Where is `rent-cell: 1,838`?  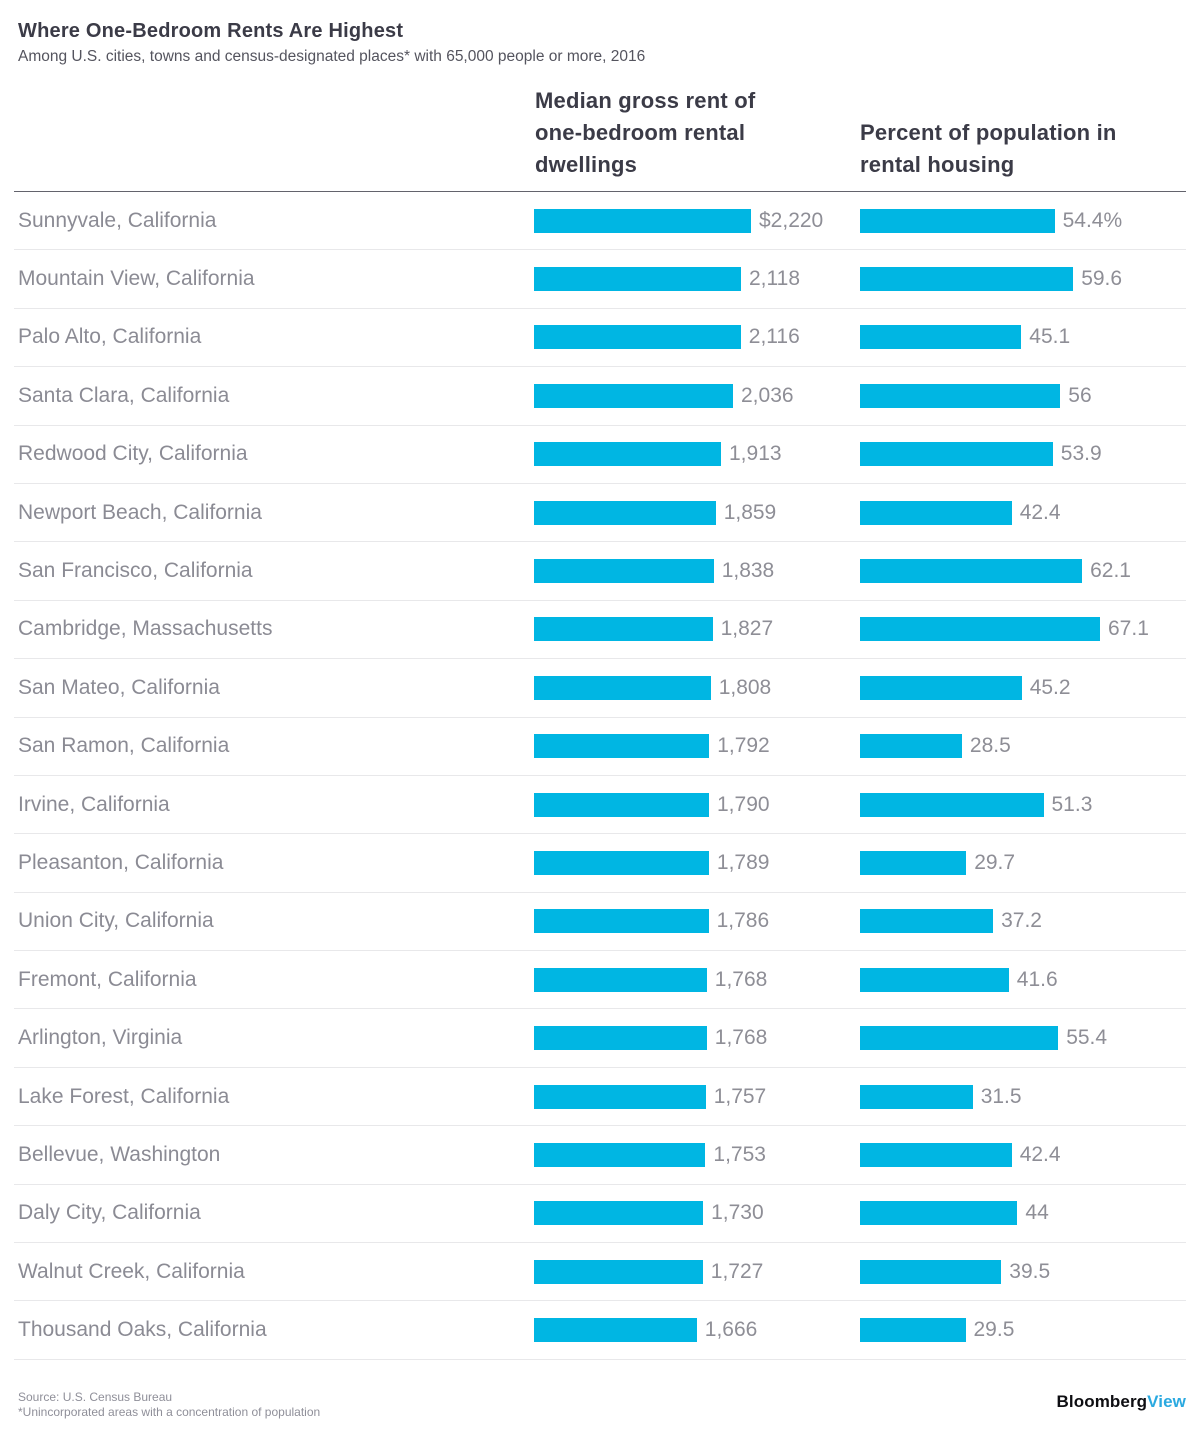 rent-cell: 1,838 is located at coordinates (697, 571).